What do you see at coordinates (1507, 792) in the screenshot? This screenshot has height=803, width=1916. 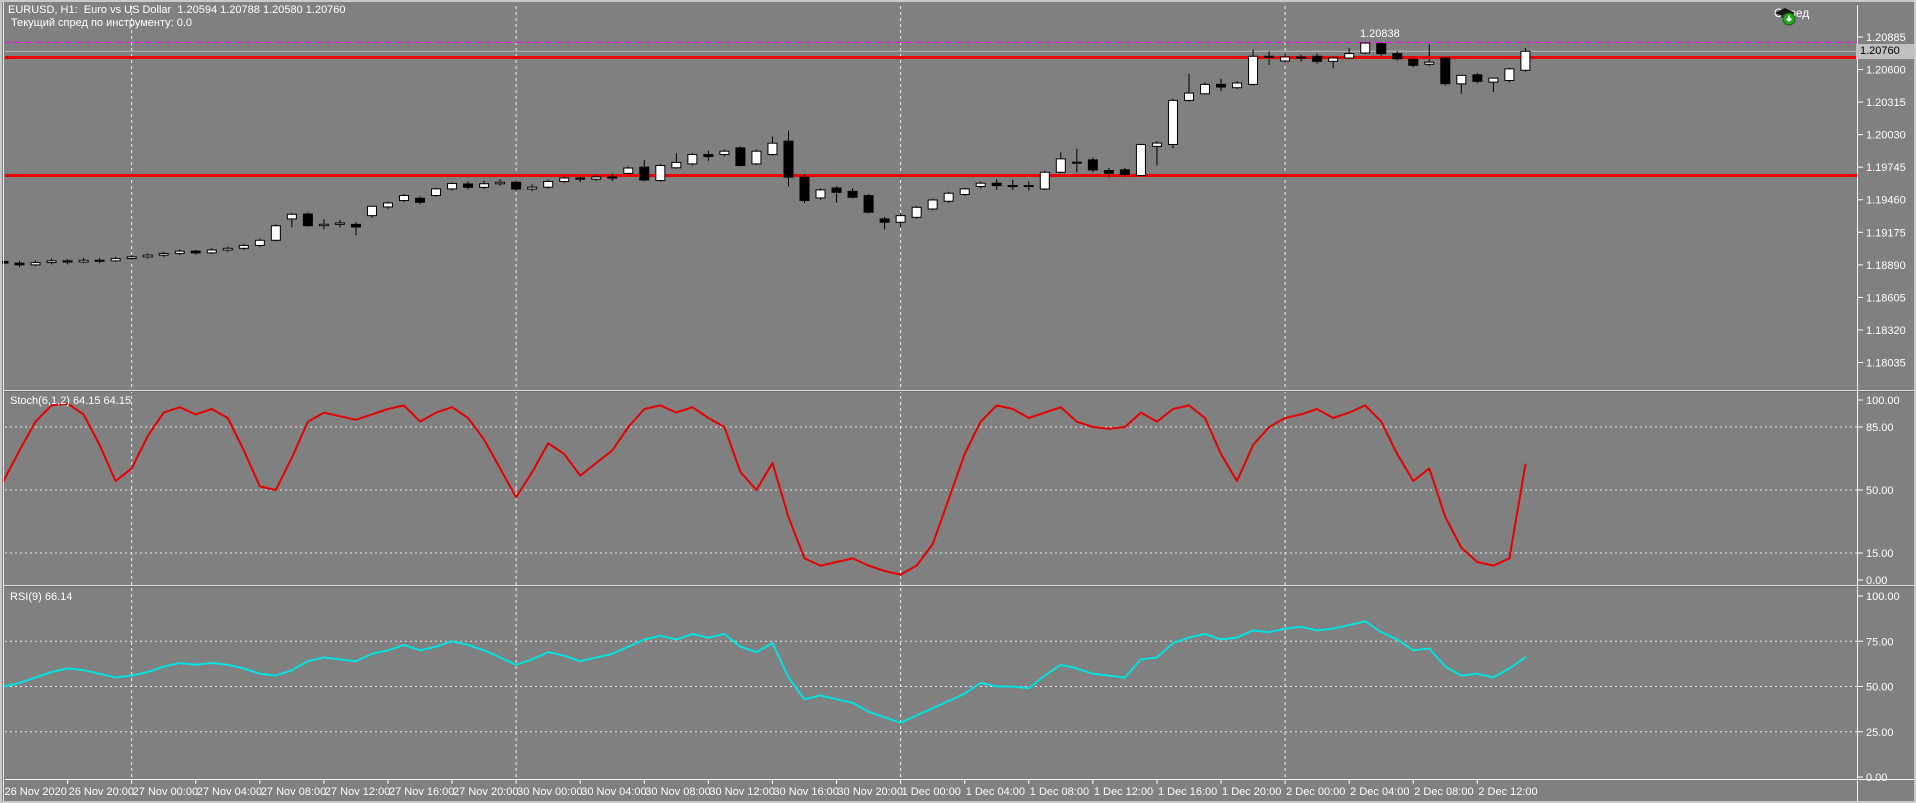 I see `time-axis-label: 2 Dec 12:00` at bounding box center [1507, 792].